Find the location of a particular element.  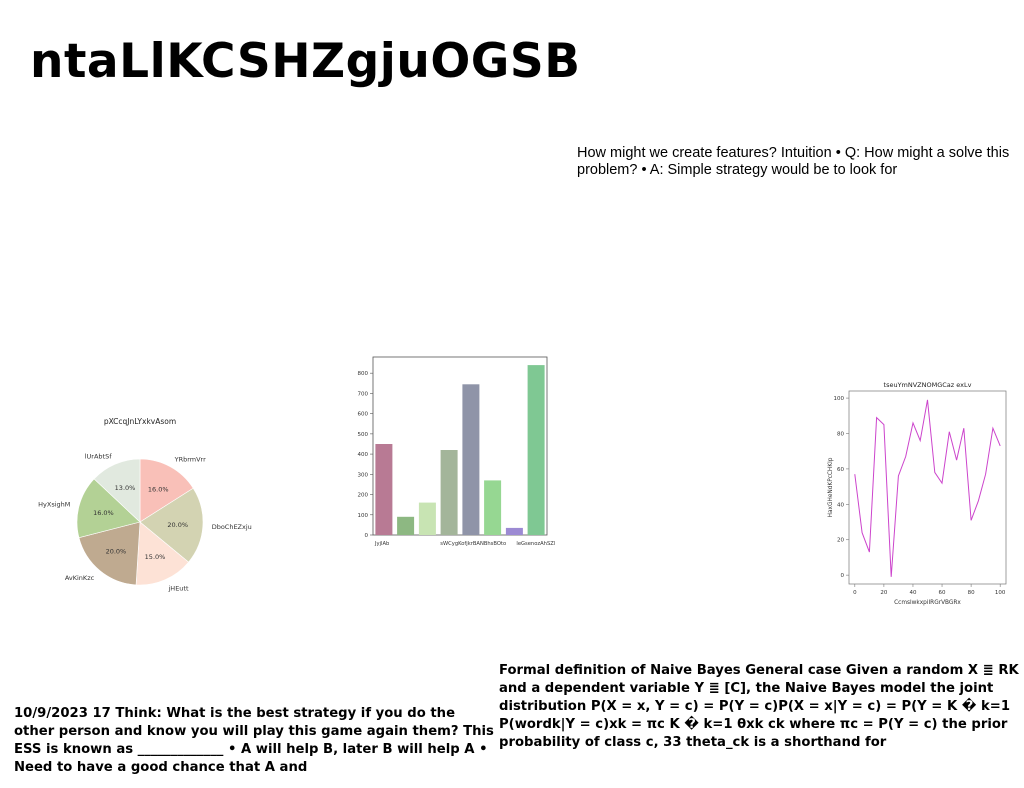

line-xtick-label: 100 is located at coordinates (1000, 593).